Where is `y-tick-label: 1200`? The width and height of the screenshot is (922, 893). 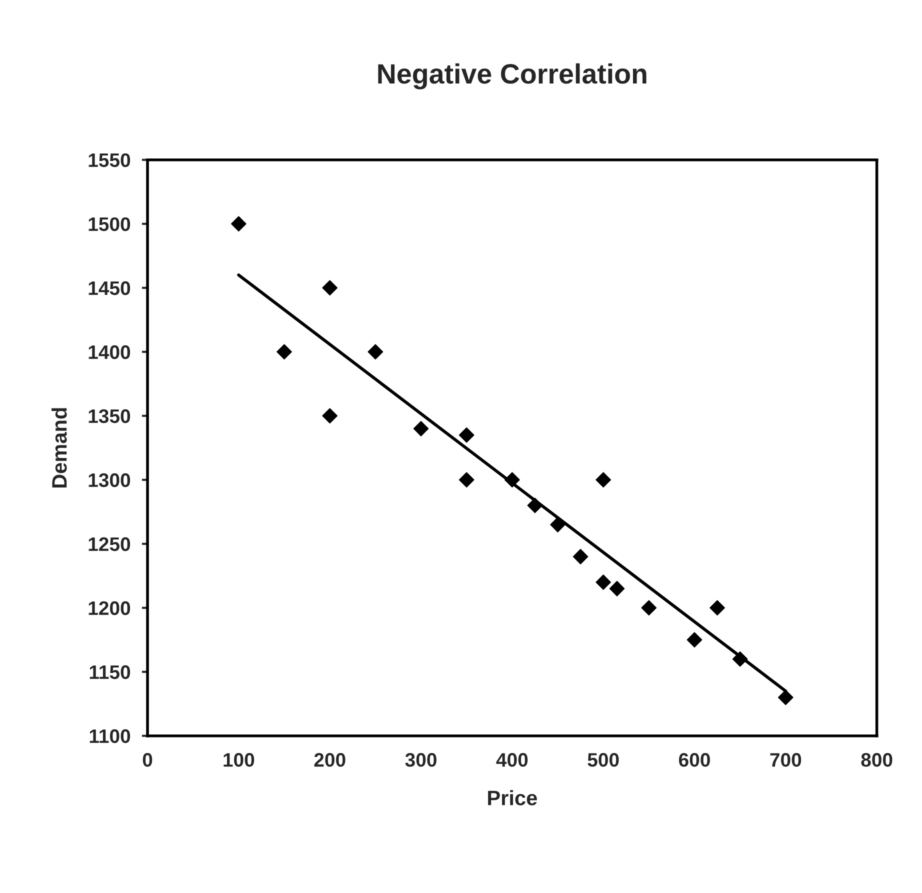 y-tick-label: 1200 is located at coordinates (109, 608).